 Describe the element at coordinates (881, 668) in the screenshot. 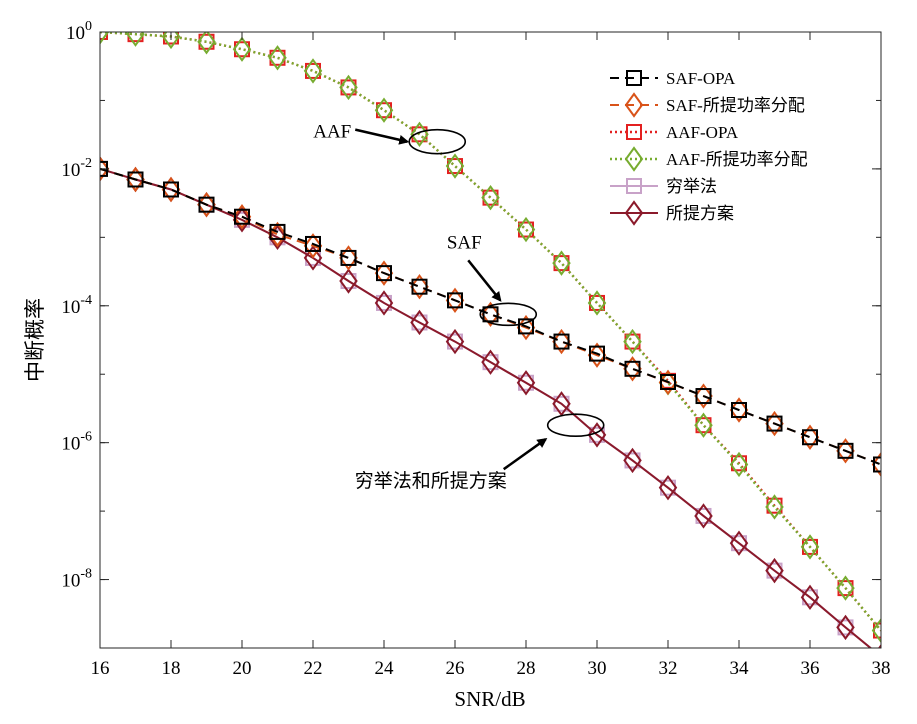

I see `x-tick-label: 38` at that location.